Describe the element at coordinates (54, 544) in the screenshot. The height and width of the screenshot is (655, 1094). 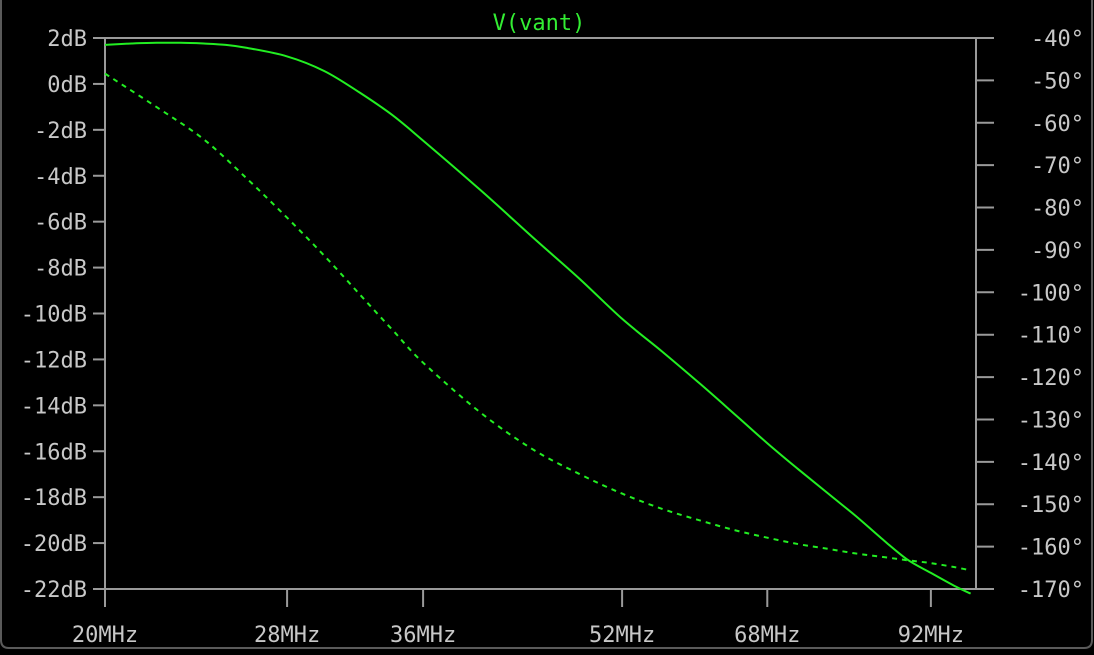
I see `y-left-tick-label: -20dB` at that location.